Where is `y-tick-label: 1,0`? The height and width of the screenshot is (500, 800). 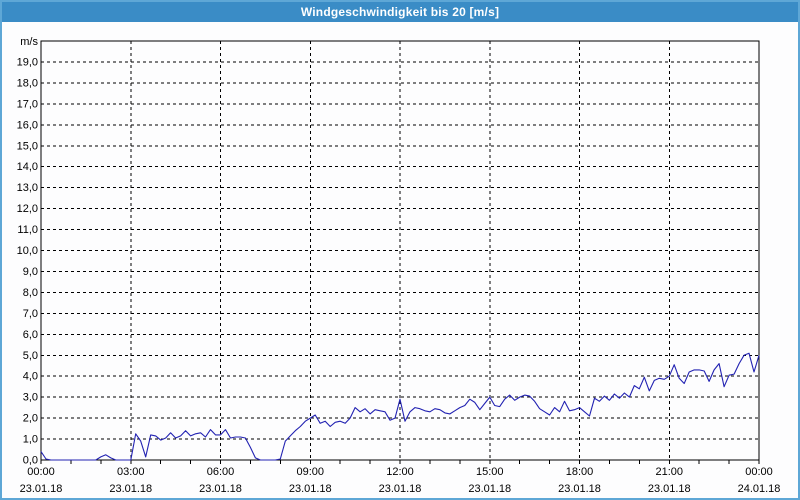 y-tick-label: 1,0 is located at coordinates (30, 440).